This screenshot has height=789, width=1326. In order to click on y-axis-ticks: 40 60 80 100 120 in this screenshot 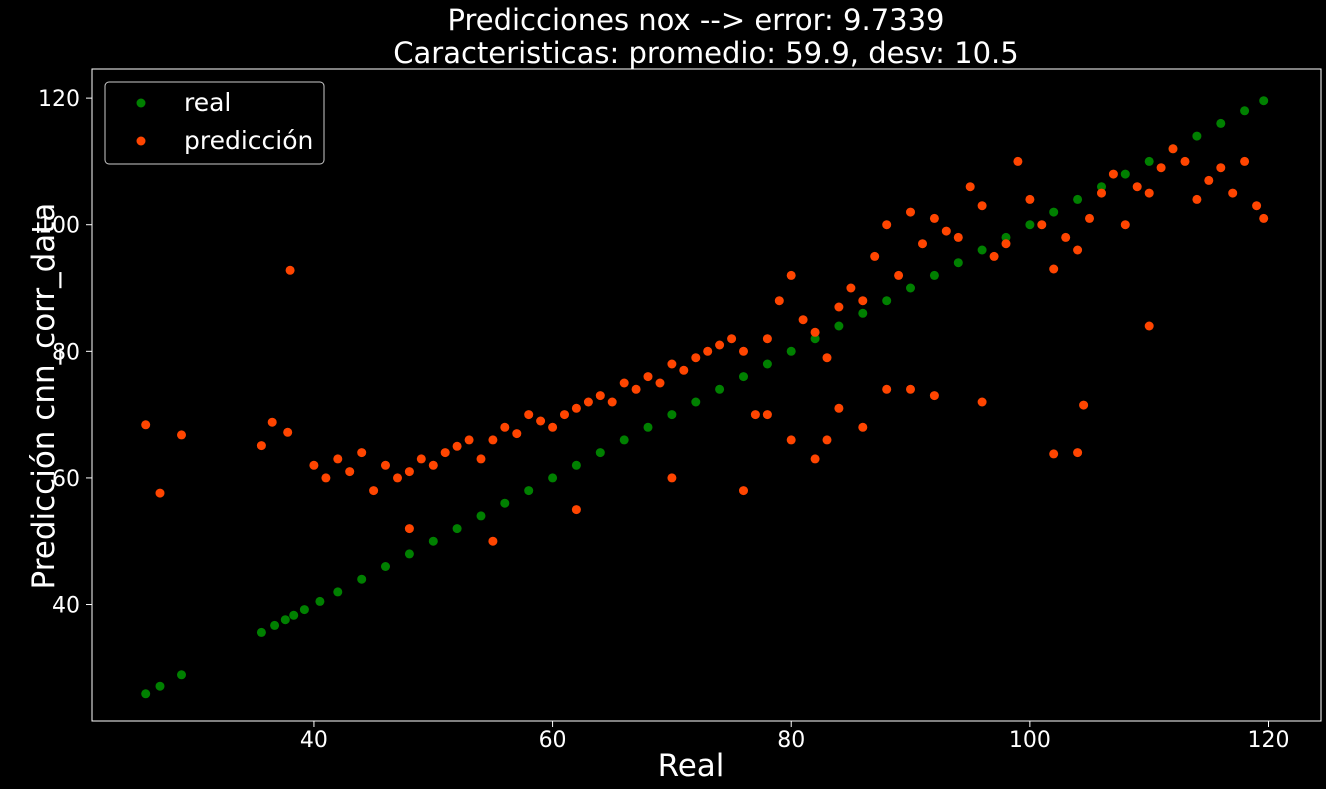, I will do `click(65, 353)`.